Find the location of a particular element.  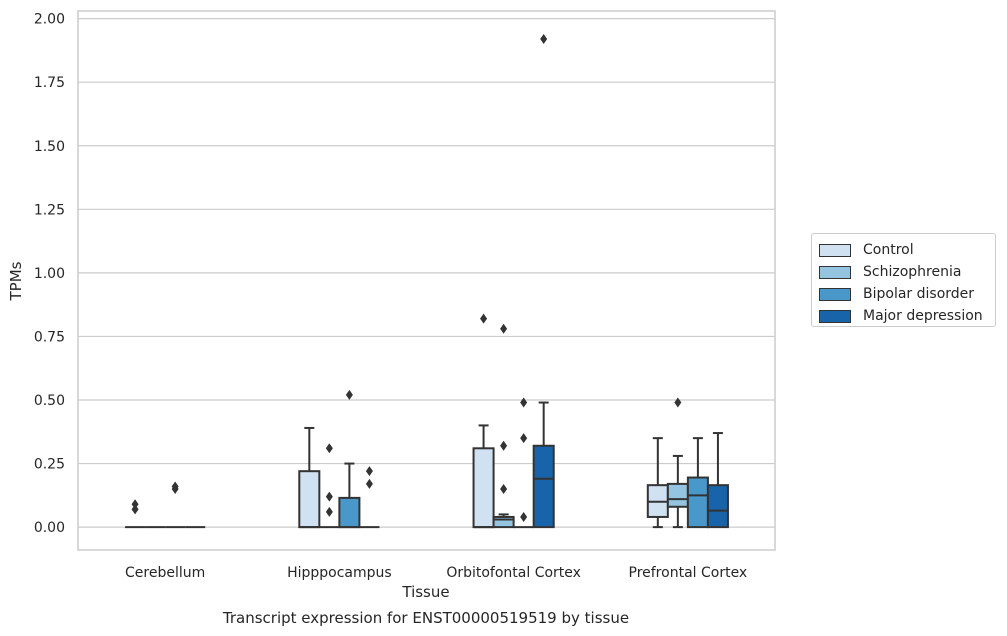

x-axis-label: Tissue is located at coordinates (425, 592).